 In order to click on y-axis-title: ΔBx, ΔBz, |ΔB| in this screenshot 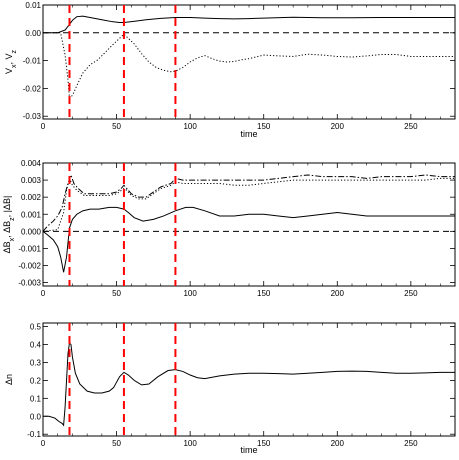, I will do `click(9, 225)`.